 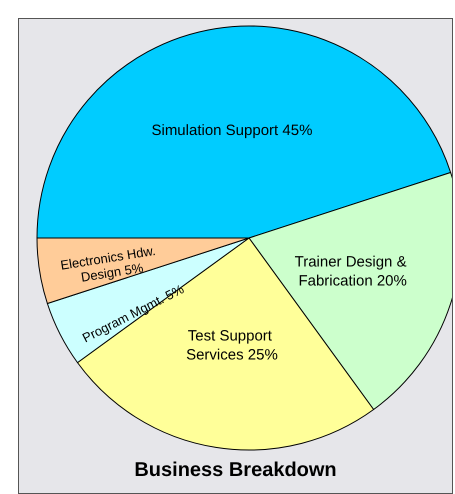 I want to click on slice-label: Electronics Hdw. Design 5%, so click(x=109, y=263).